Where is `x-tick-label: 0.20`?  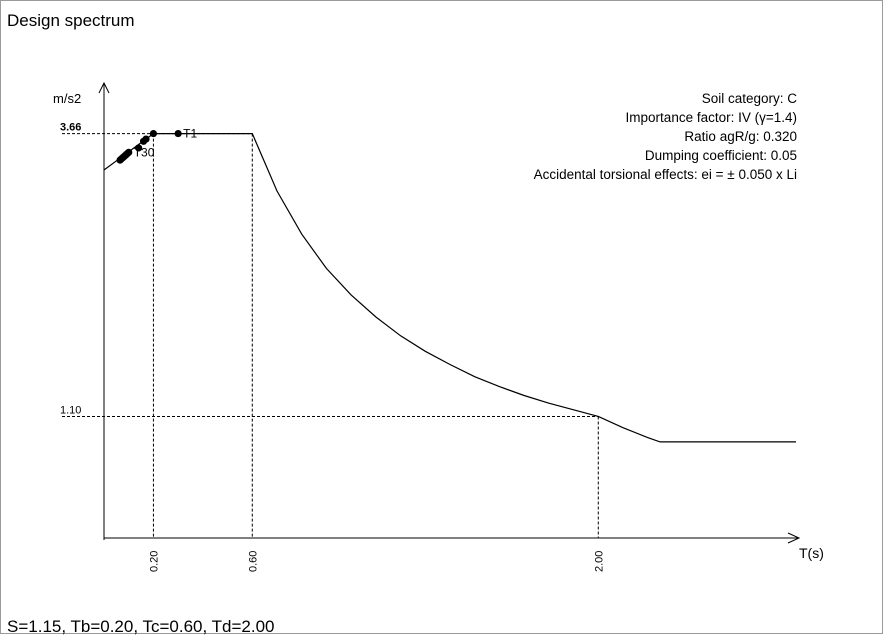
x-tick-label: 0.20 is located at coordinates (154, 561).